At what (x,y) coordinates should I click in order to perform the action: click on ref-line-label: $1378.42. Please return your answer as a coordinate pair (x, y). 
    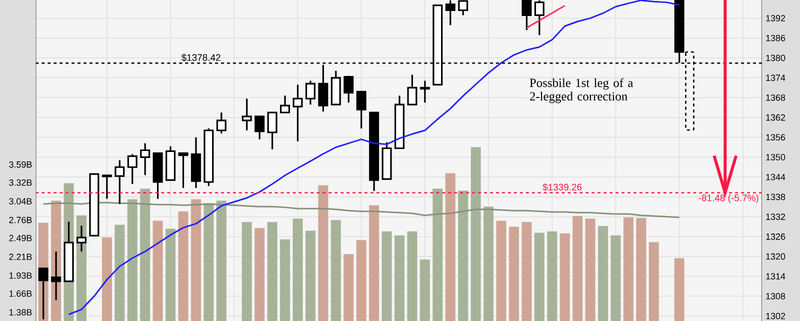
    Looking at the image, I should click on (200, 58).